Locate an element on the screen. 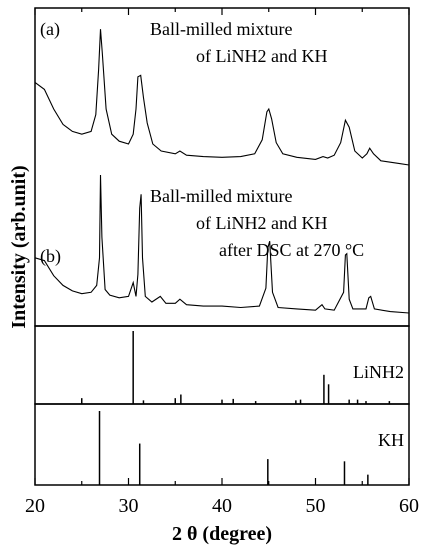 The image size is (428, 550). kh-panel-frame is located at coordinates (222, 444).